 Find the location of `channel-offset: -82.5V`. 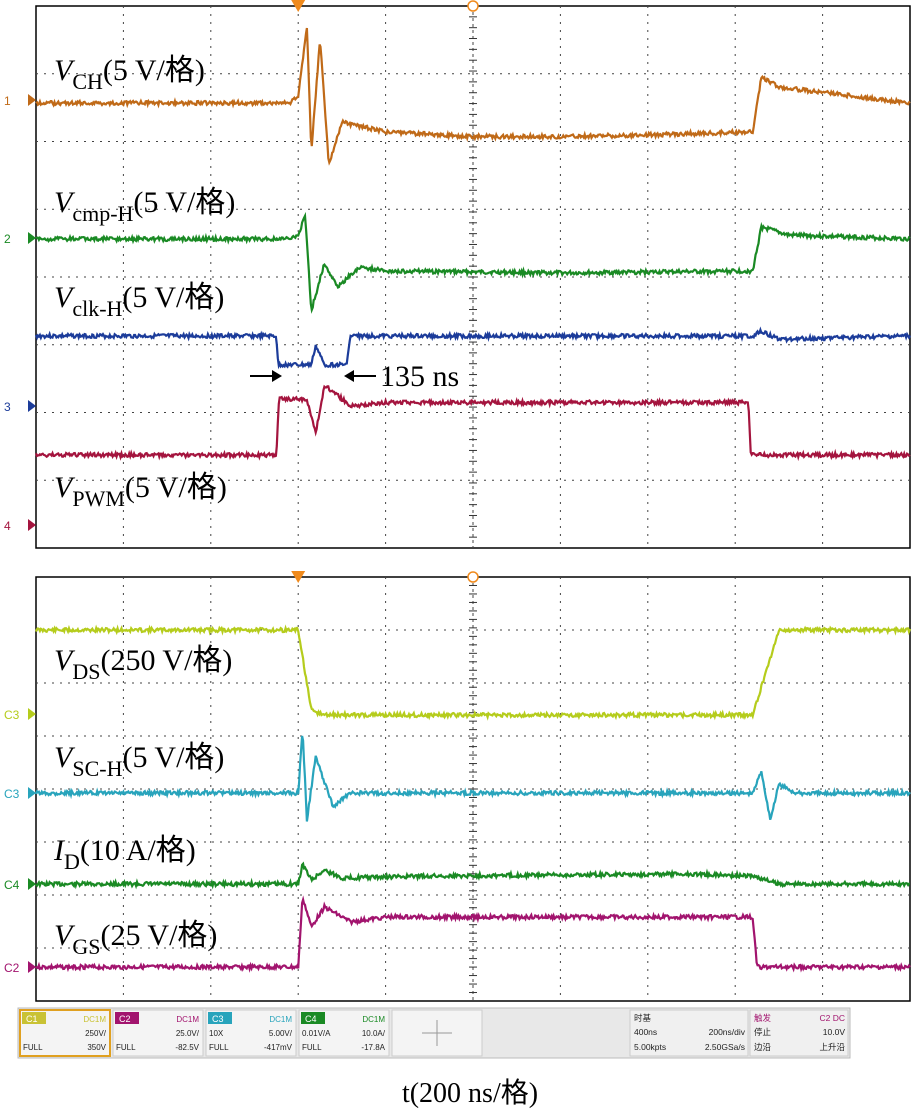

channel-offset: -82.5V is located at coordinates (187, 1047).